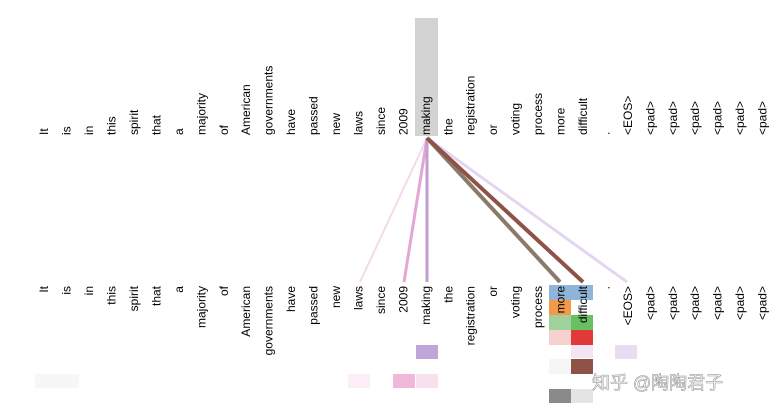 Image resolution: width=782 pixels, height=416 pixels. I want to click on source-token: of, so click(224, 129).